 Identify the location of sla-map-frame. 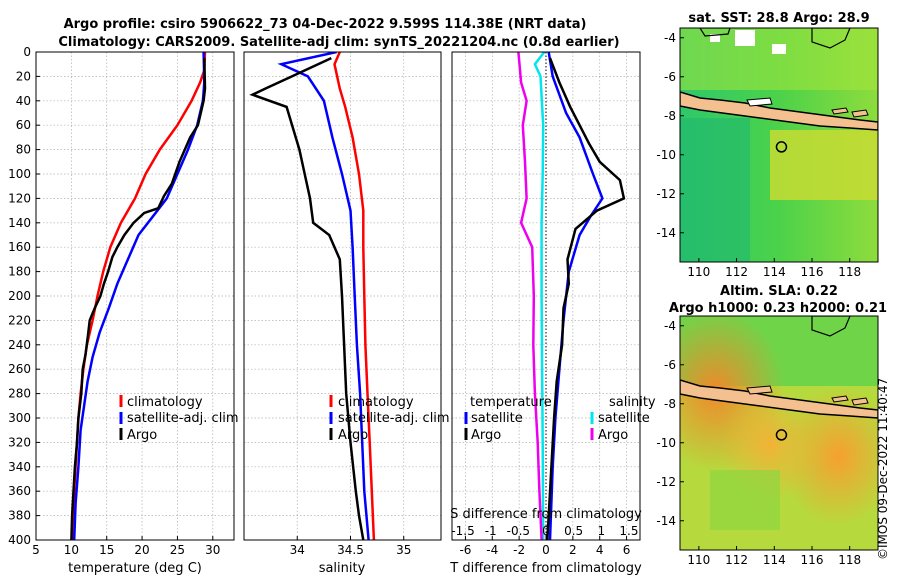
(779, 433).